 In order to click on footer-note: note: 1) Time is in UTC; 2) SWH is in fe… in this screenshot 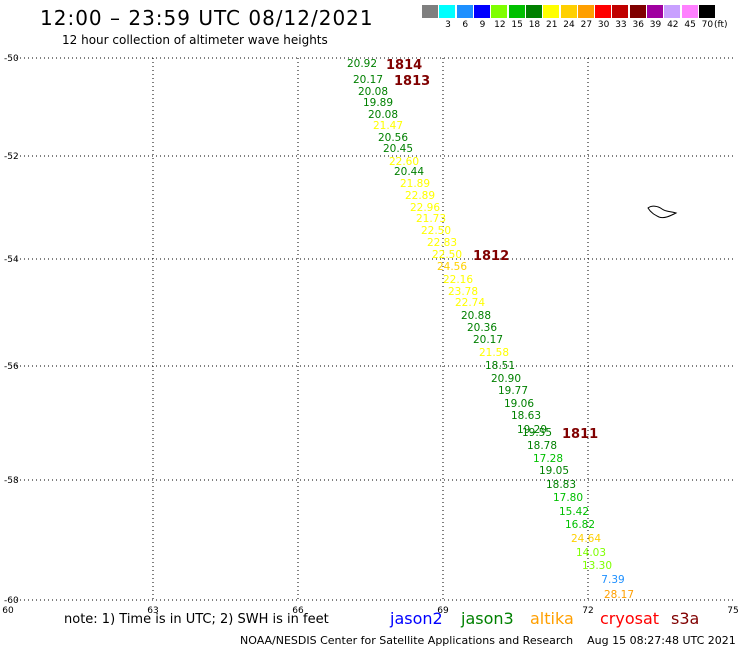, I will do `click(196, 619)`.